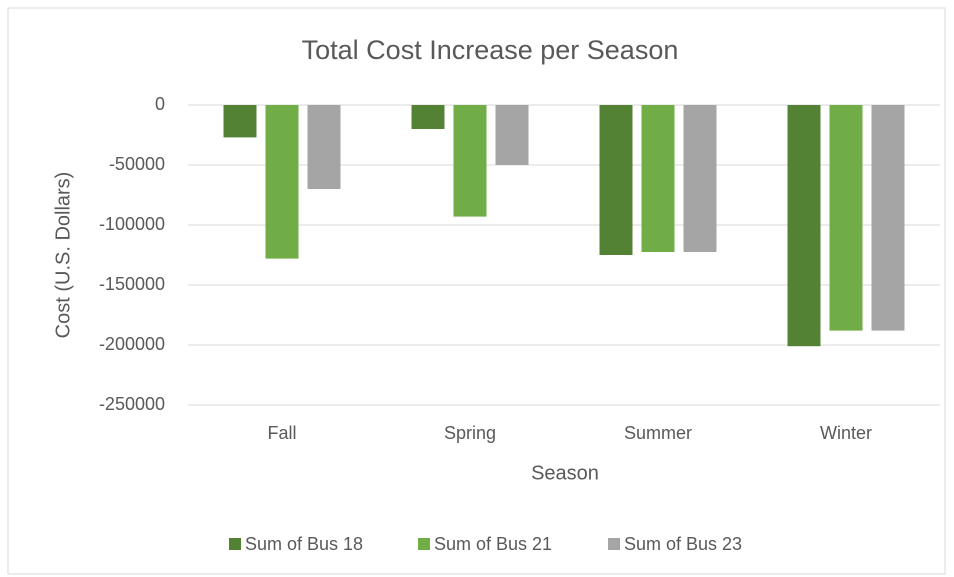 The image size is (954, 577). What do you see at coordinates (132, 404) in the screenshot?
I see `y-tick-label: -250000` at bounding box center [132, 404].